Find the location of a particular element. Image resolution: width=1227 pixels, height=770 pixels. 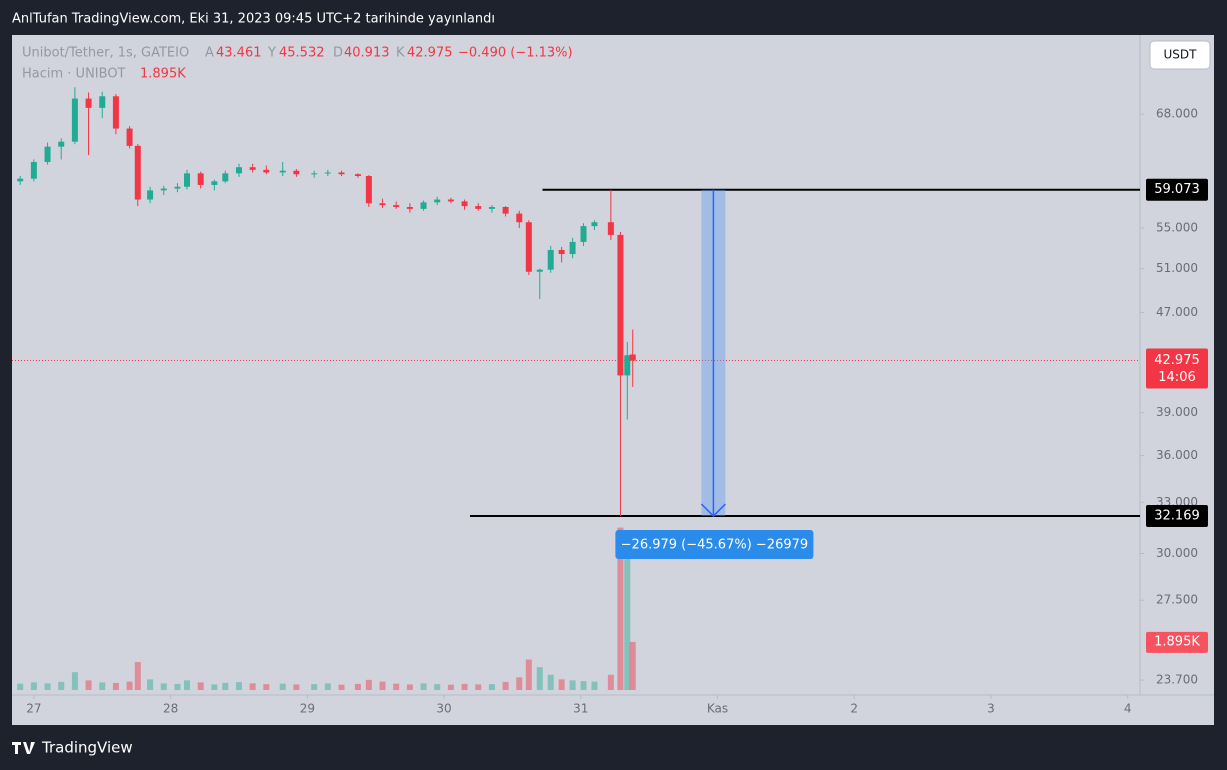

ohlc-key: D is located at coordinates (338, 53).